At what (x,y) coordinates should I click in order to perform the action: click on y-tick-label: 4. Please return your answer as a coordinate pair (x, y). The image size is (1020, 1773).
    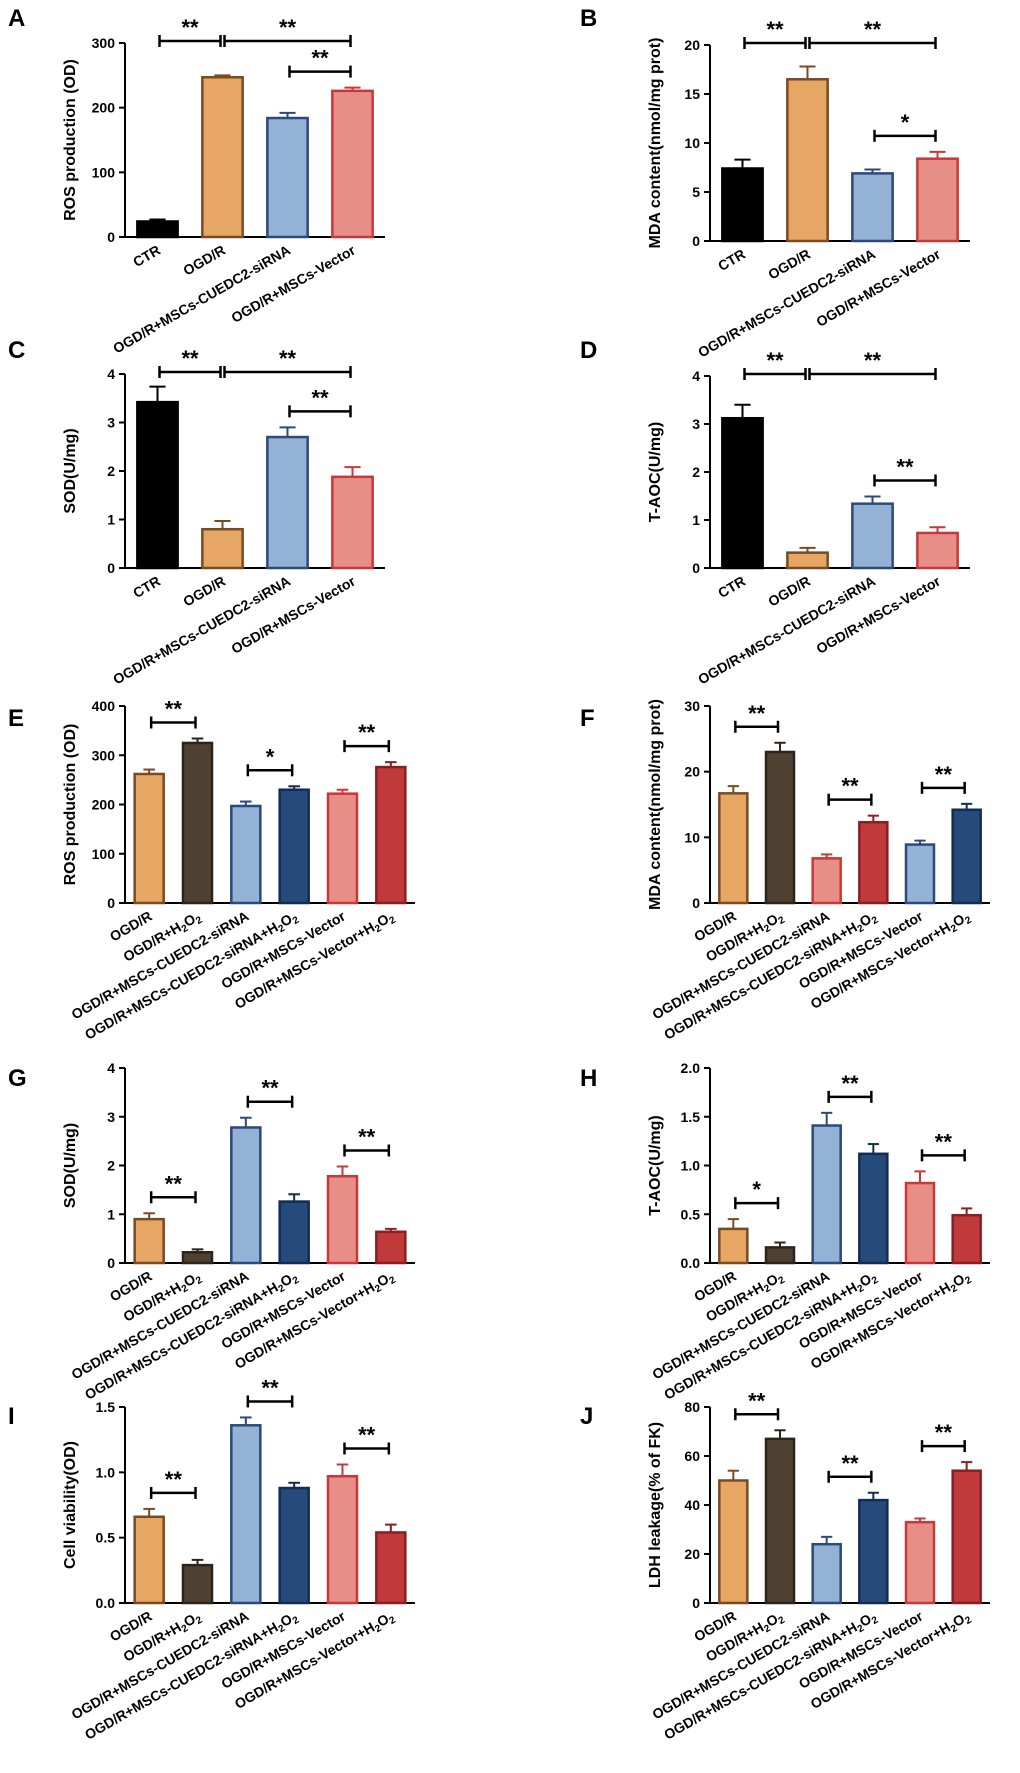
    Looking at the image, I should click on (111, 1068).